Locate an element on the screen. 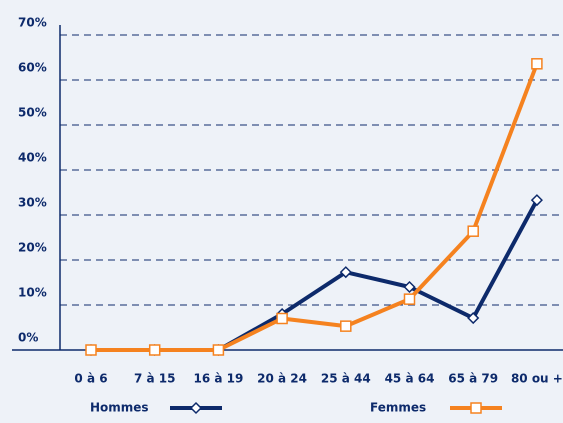 This screenshot has width=563, height=423. y-tick-label: 30% is located at coordinates (32, 203).